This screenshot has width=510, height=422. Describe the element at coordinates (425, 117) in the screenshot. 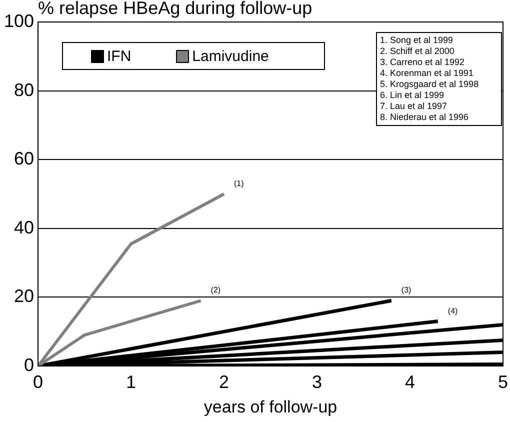

I see `annotation: 8. Niederau et al 1996` at that location.